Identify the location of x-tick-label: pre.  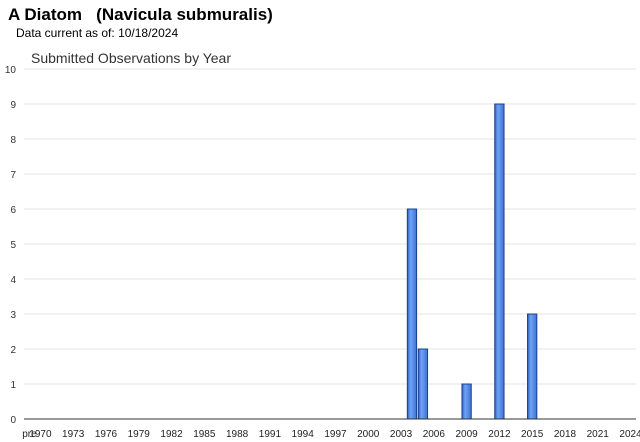
(29, 434).